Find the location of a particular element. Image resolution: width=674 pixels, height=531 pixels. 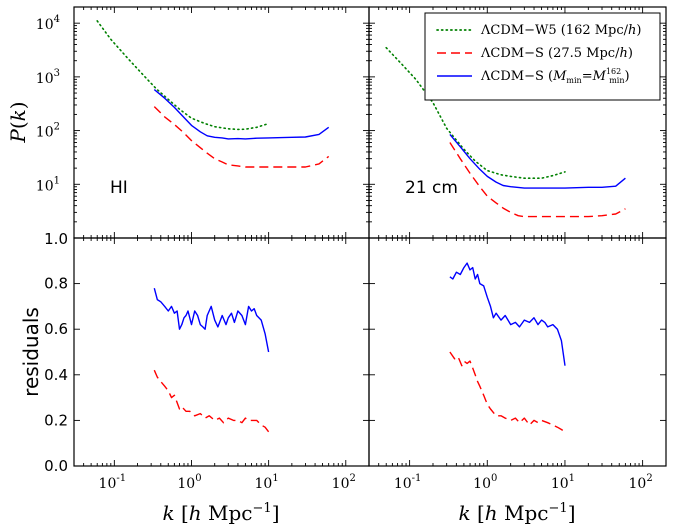

series-line-smin-top-right is located at coordinates (537, 161).